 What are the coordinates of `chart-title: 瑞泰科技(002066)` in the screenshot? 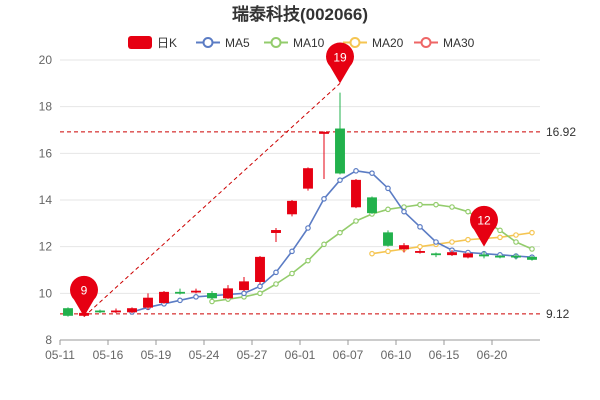 It's located at (300, 14).